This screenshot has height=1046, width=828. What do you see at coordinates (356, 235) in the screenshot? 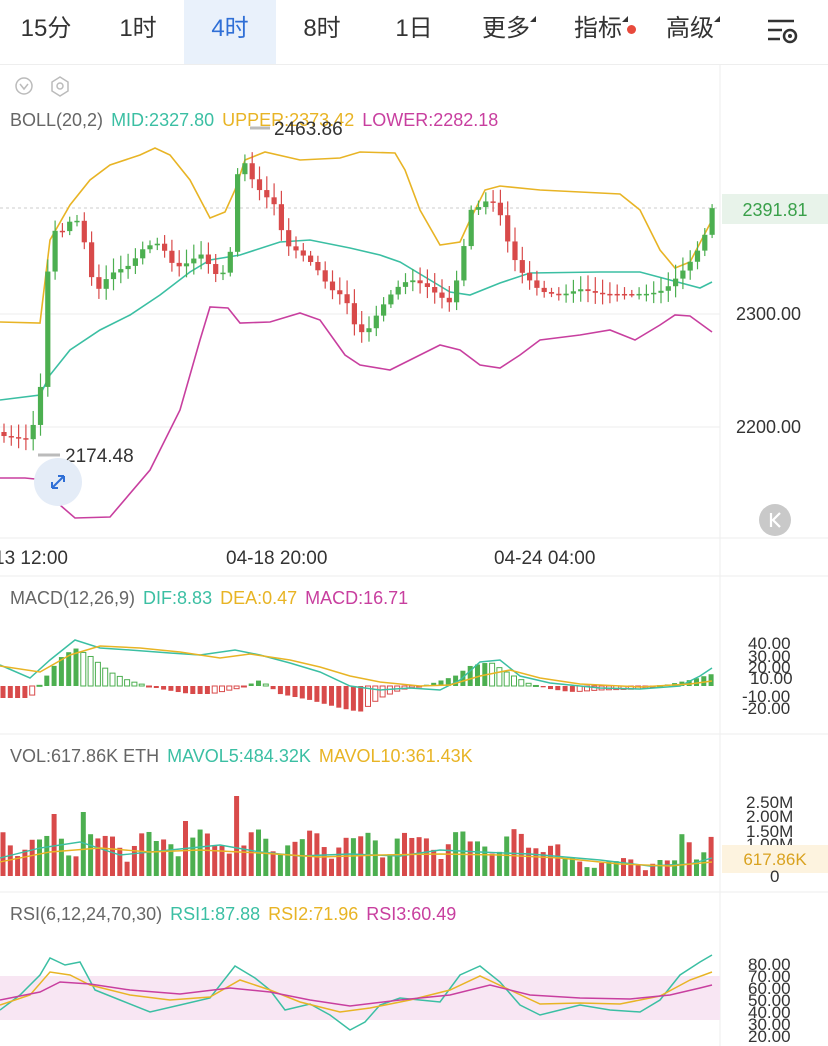
I see `boll-upper-line` at bounding box center [356, 235].